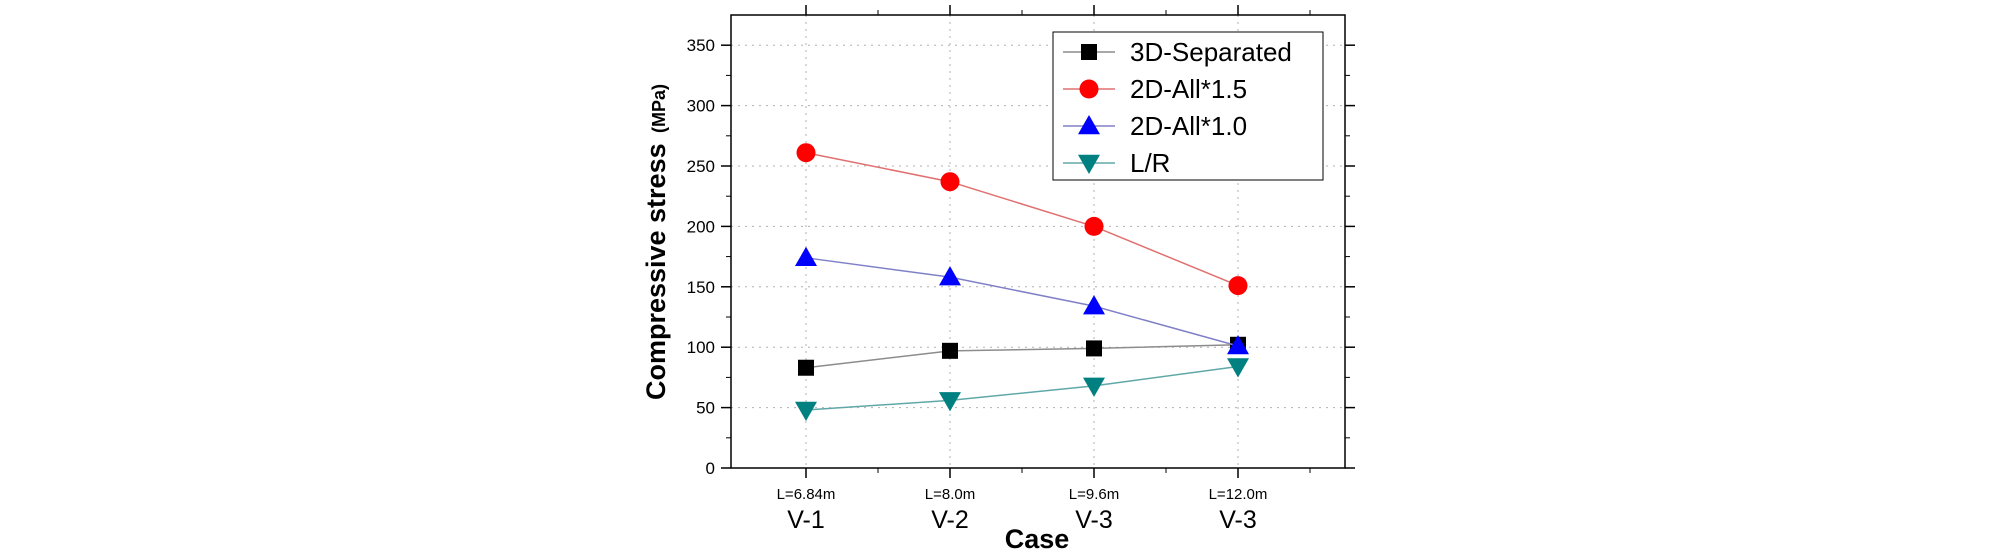 This screenshot has height=557, width=2008. I want to click on x-tick-sublabel: L=8.0m, so click(950, 494).